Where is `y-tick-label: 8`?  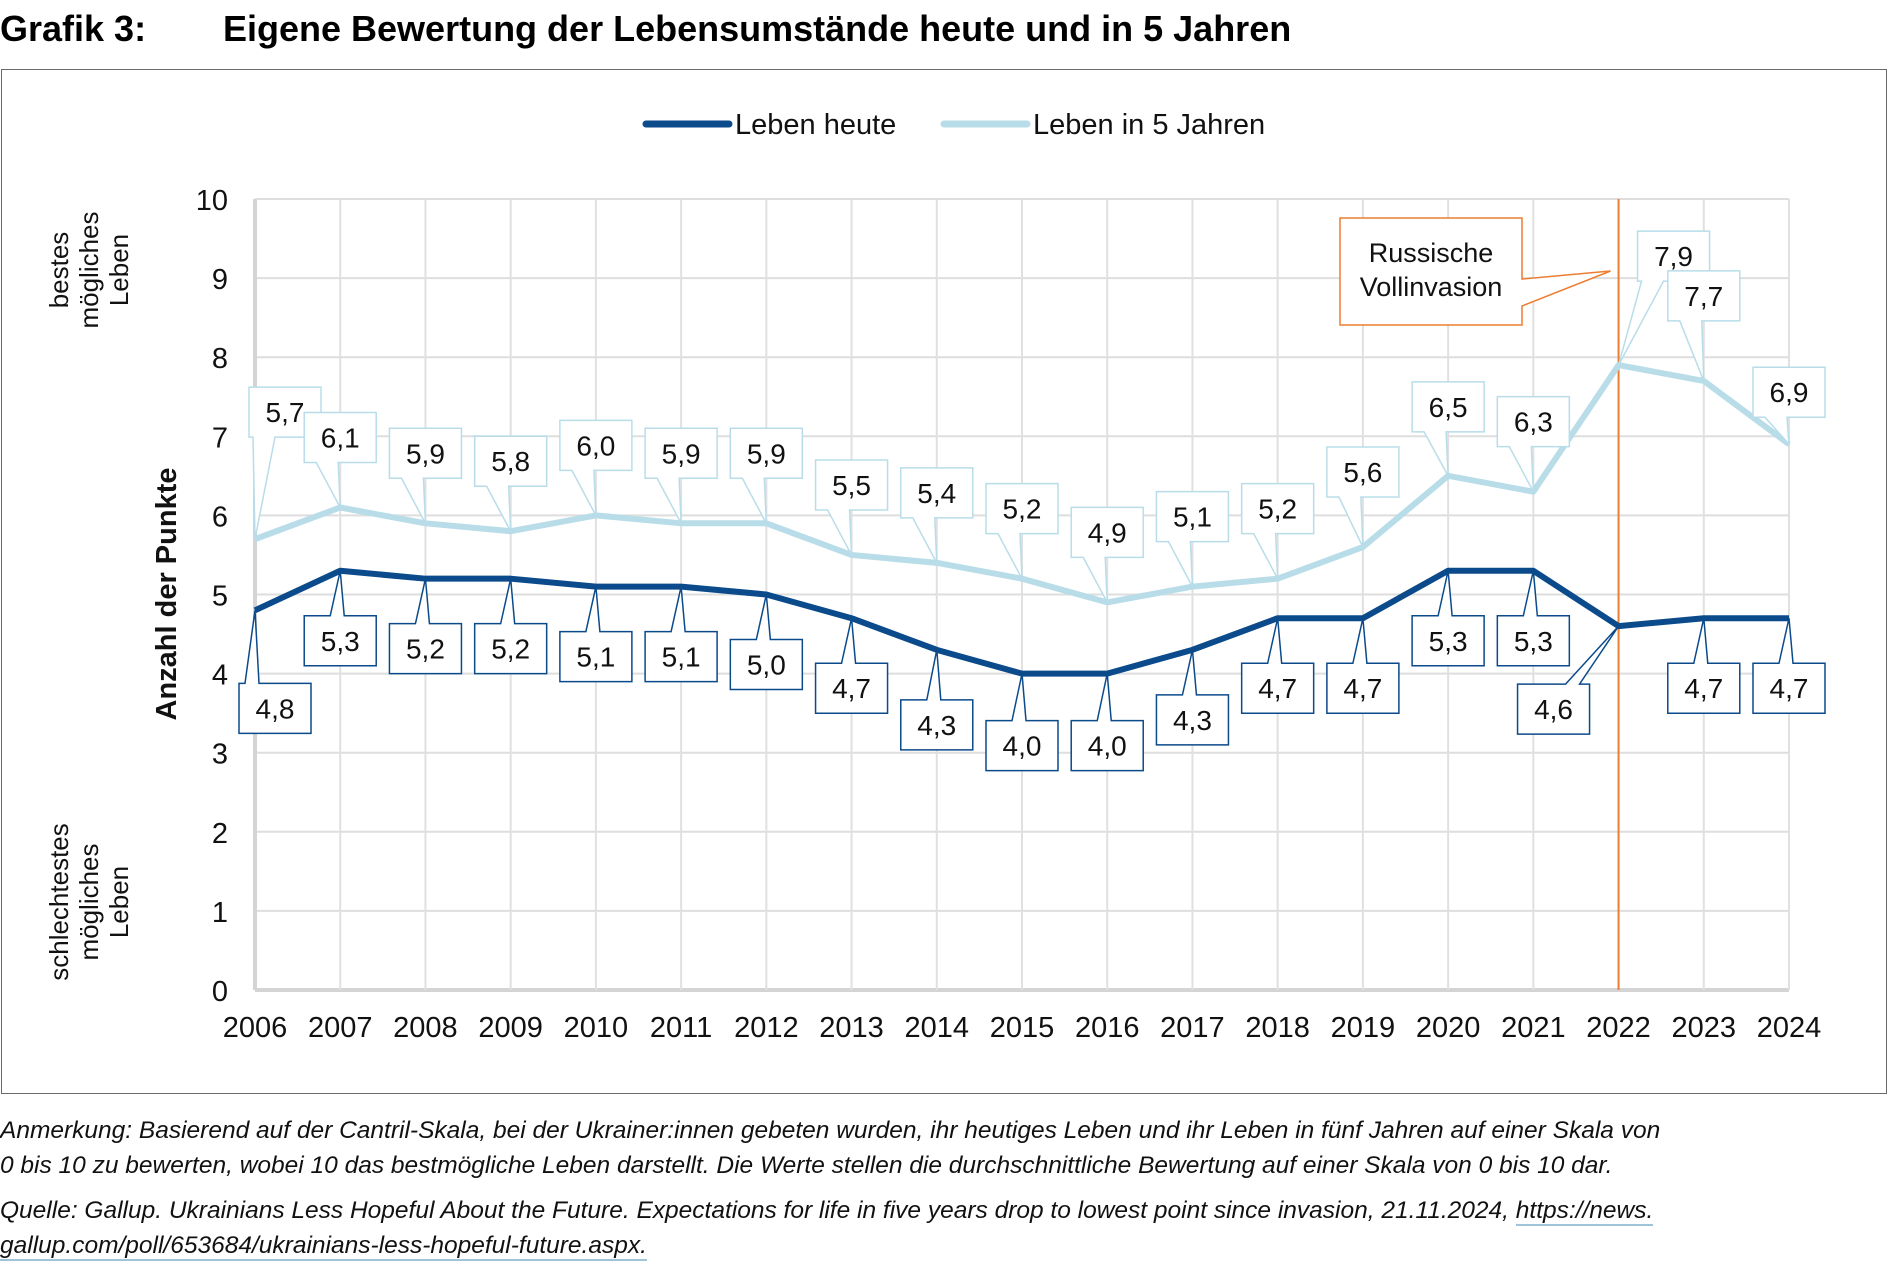
y-tick-label: 8 is located at coordinates (220, 359).